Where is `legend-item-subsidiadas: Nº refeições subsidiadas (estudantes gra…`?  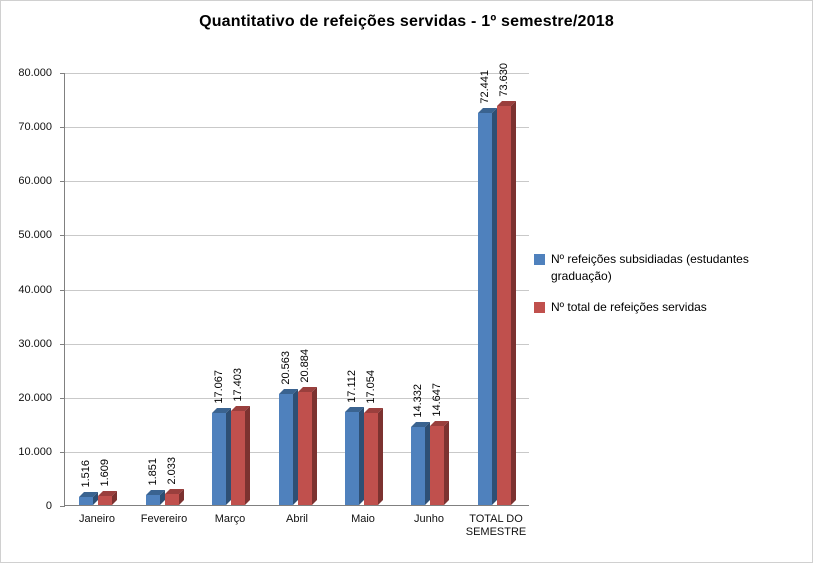 legend-item-subsidiadas: Nº refeições subsidiadas (estudantes gra… is located at coordinates (670, 268).